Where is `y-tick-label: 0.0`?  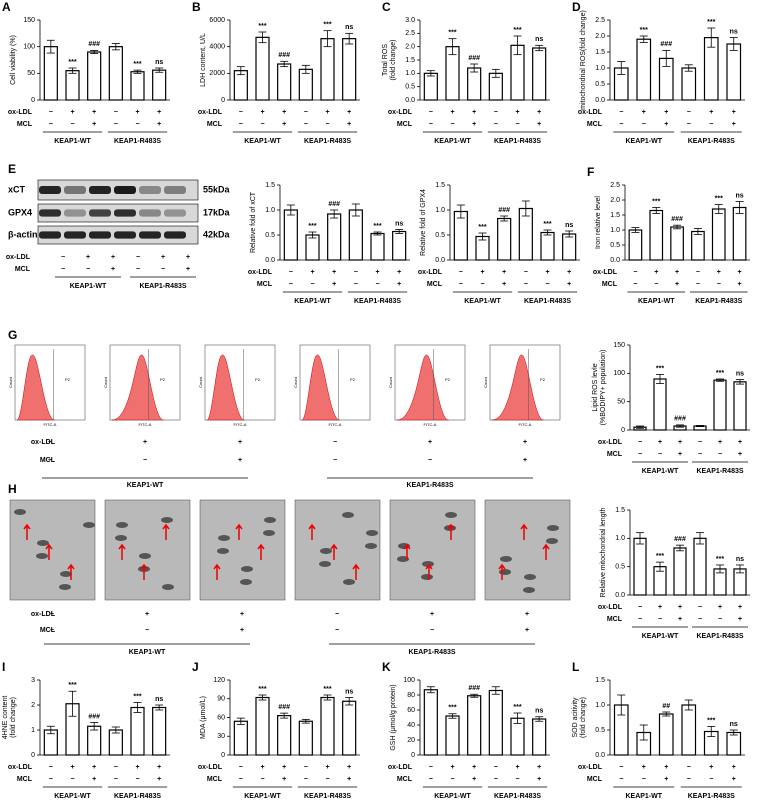 y-tick-label: 0.0 is located at coordinates (440, 260).